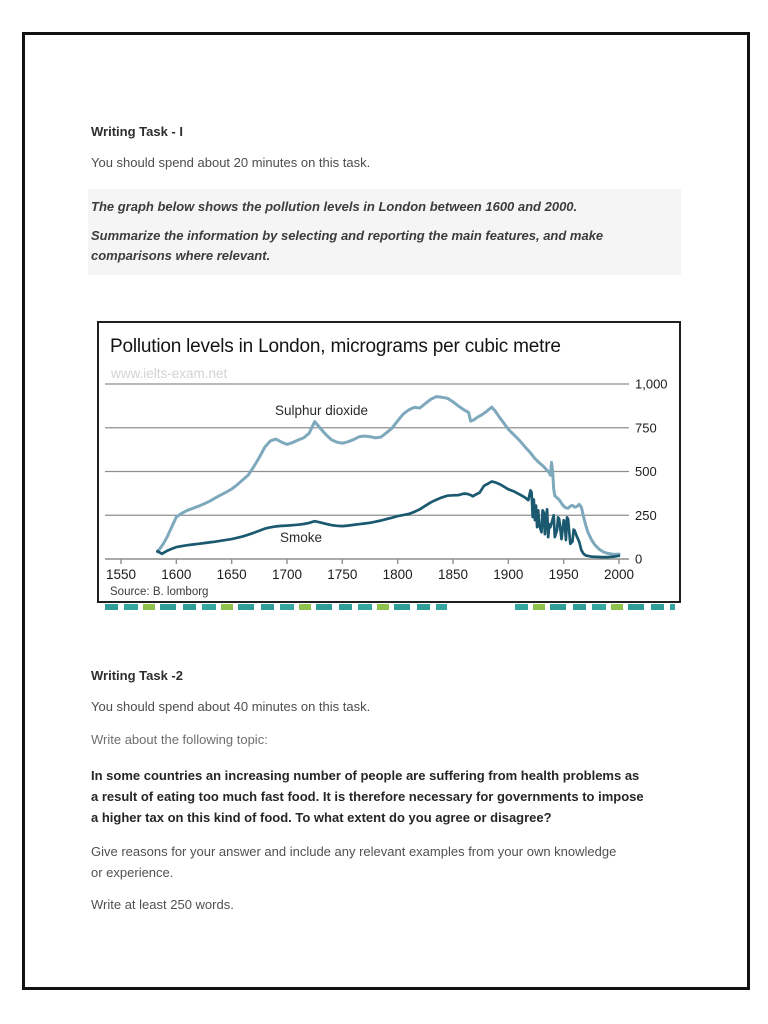 This screenshot has height=1024, width=768. I want to click on task2-topic-intro: Write about the following topic:, so click(179, 739).